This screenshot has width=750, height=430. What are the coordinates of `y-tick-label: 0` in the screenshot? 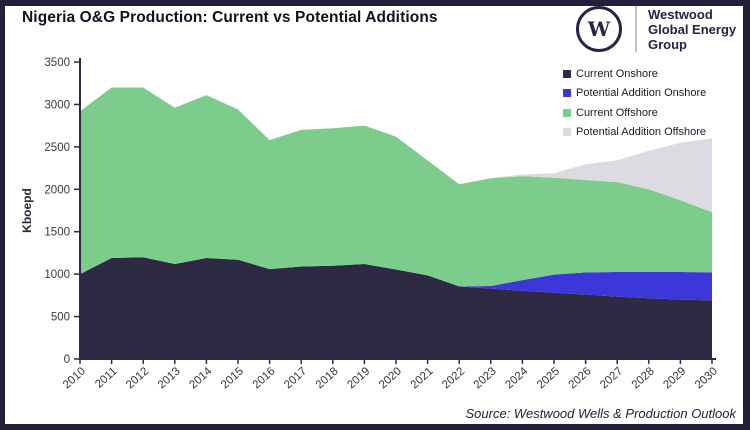 It's located at (67, 360).